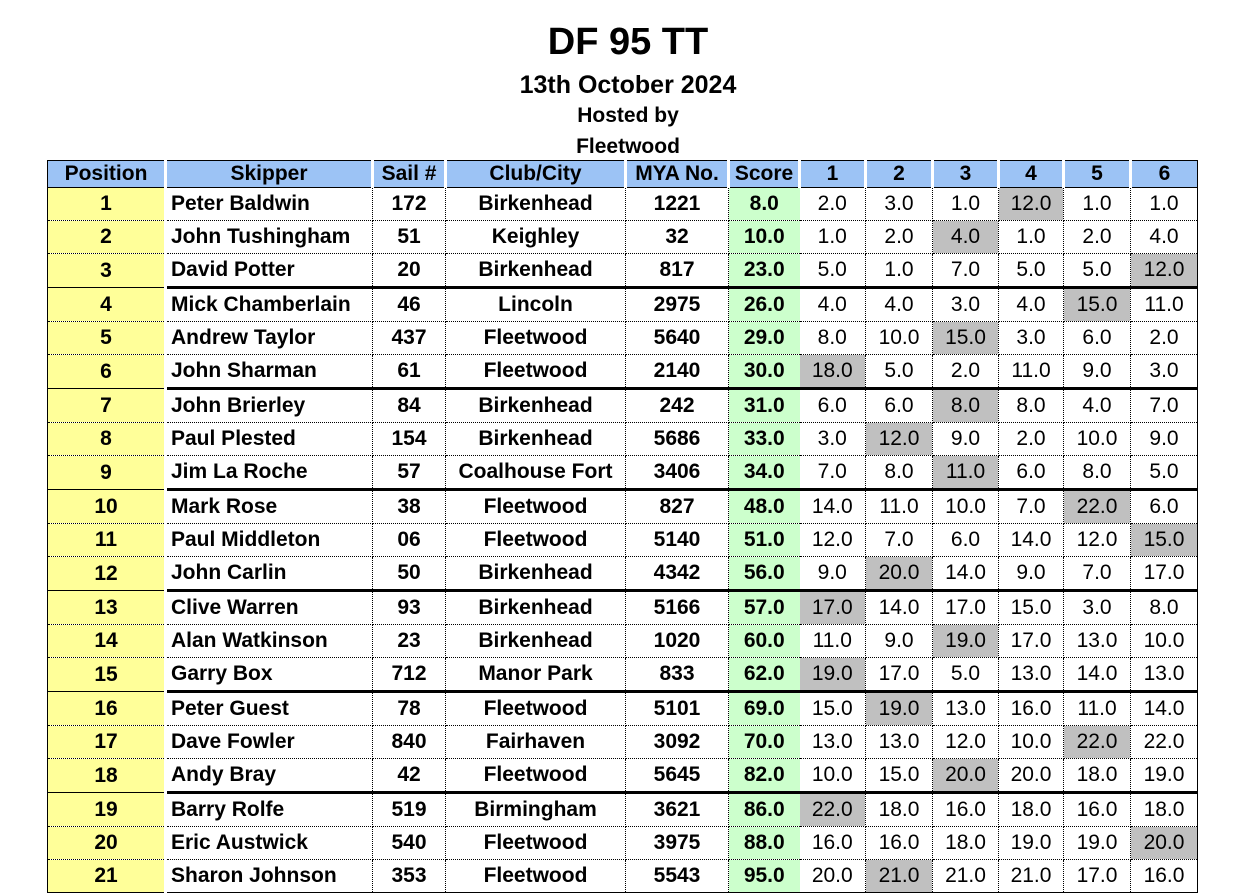  I want to click on mya-number-cell: 827, so click(677, 506).